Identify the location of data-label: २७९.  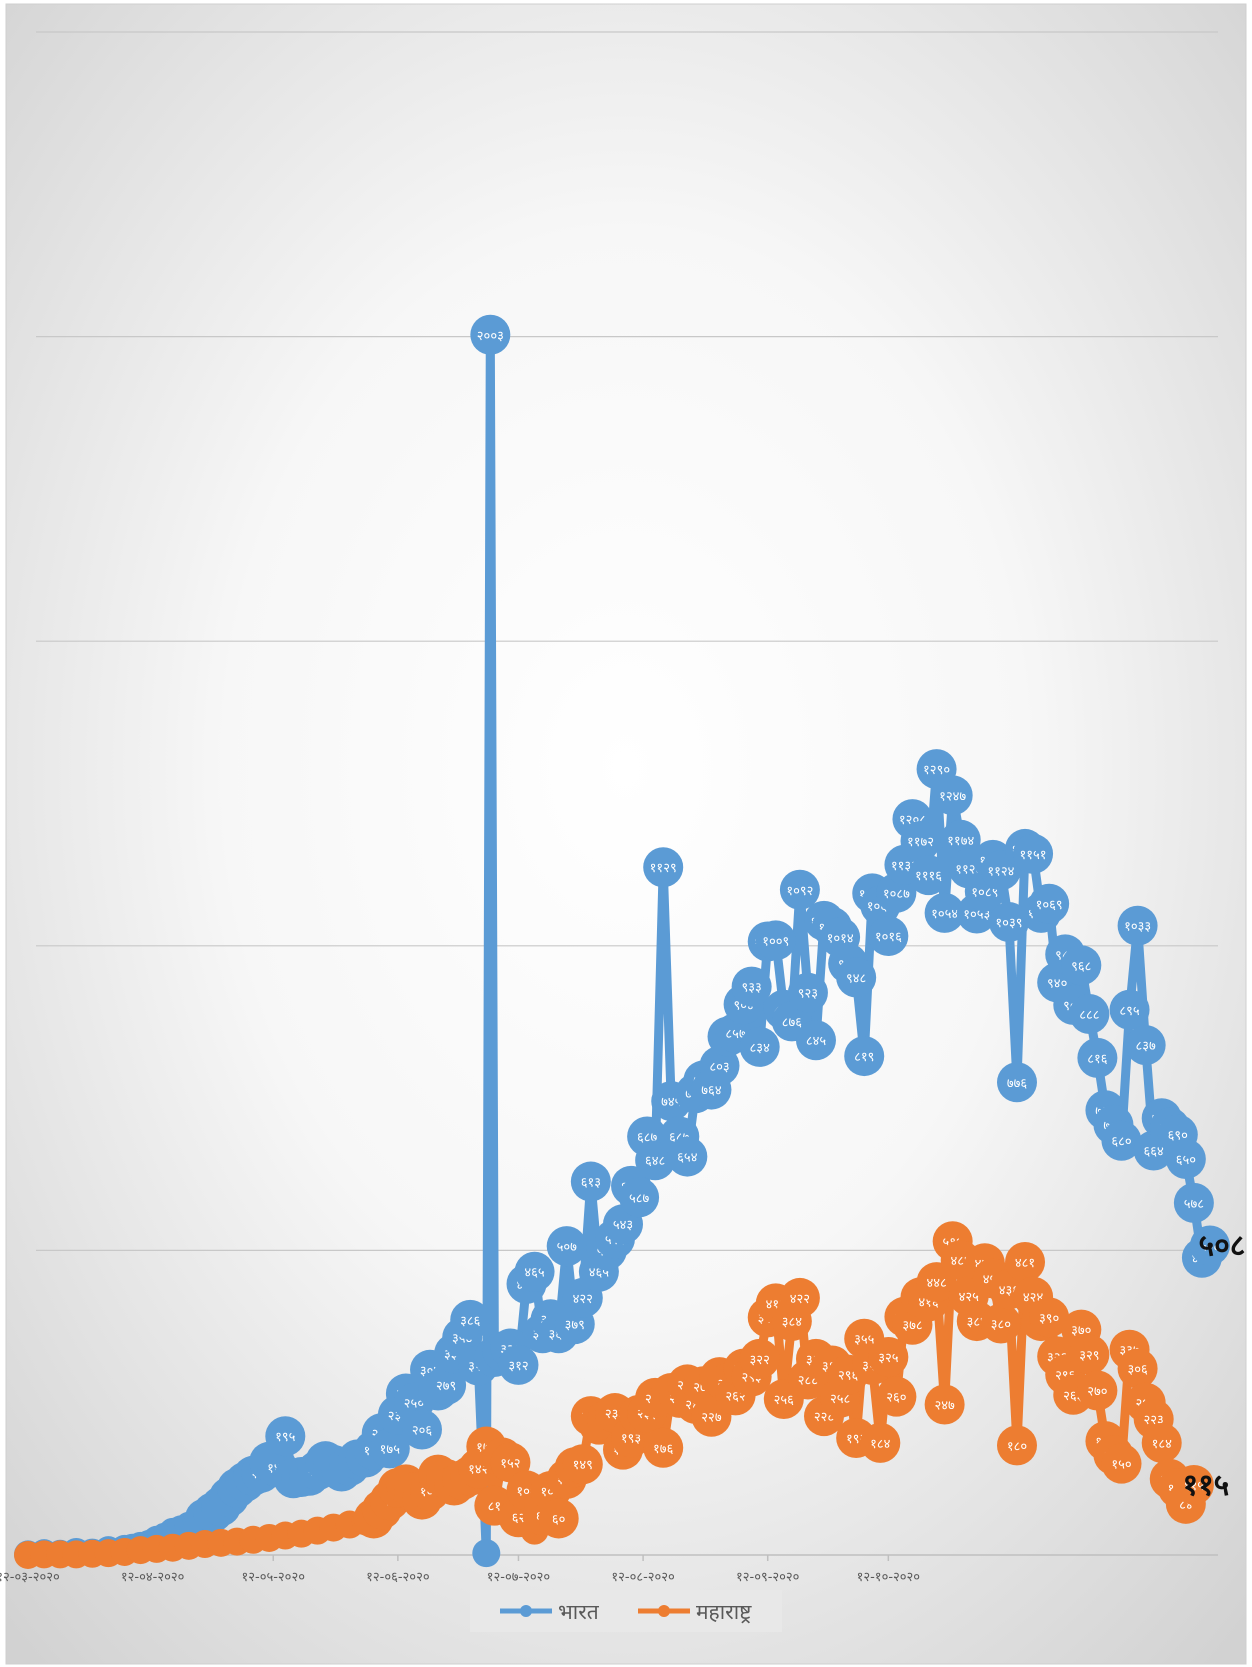
(446, 1386).